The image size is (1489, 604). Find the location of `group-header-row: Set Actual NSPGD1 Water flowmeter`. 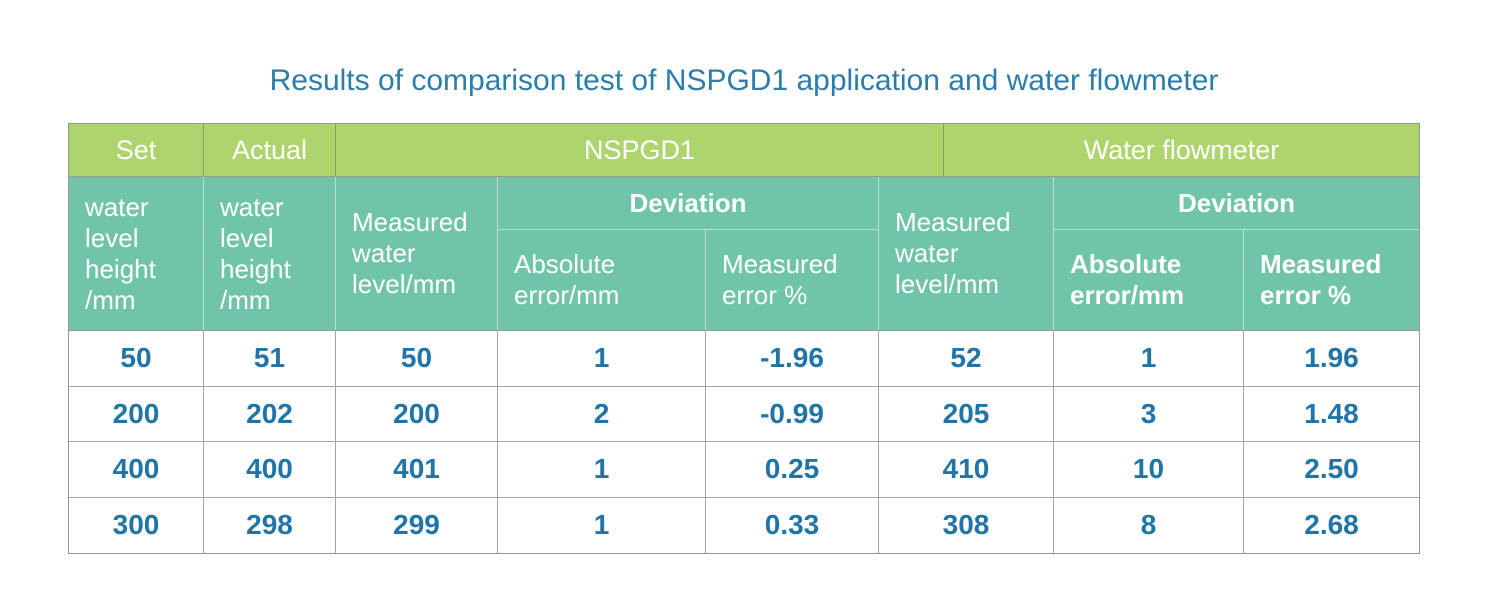

group-header-row: Set Actual NSPGD1 Water flowmeter is located at coordinates (744, 150).